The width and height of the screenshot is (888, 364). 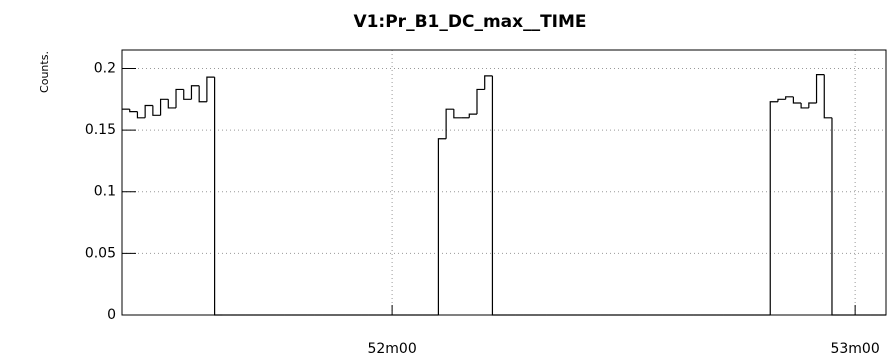 What do you see at coordinates (105, 68) in the screenshot?
I see `y-tick-label: 0.2` at bounding box center [105, 68].